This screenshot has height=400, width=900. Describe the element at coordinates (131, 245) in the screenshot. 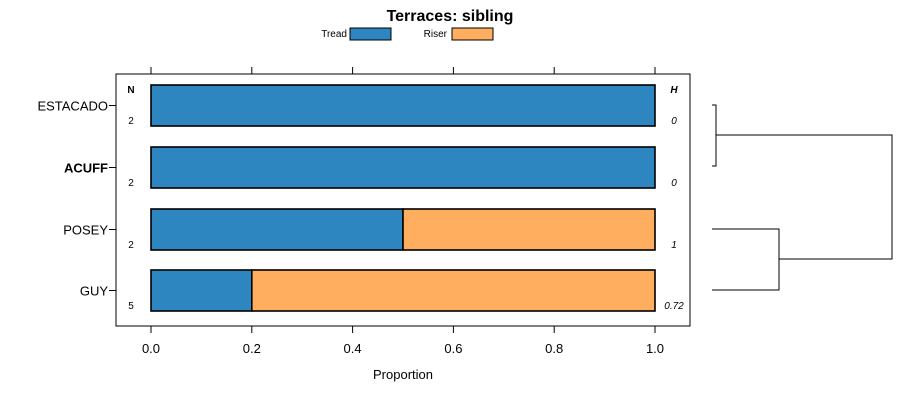

I see `n-value-2: 2` at that location.